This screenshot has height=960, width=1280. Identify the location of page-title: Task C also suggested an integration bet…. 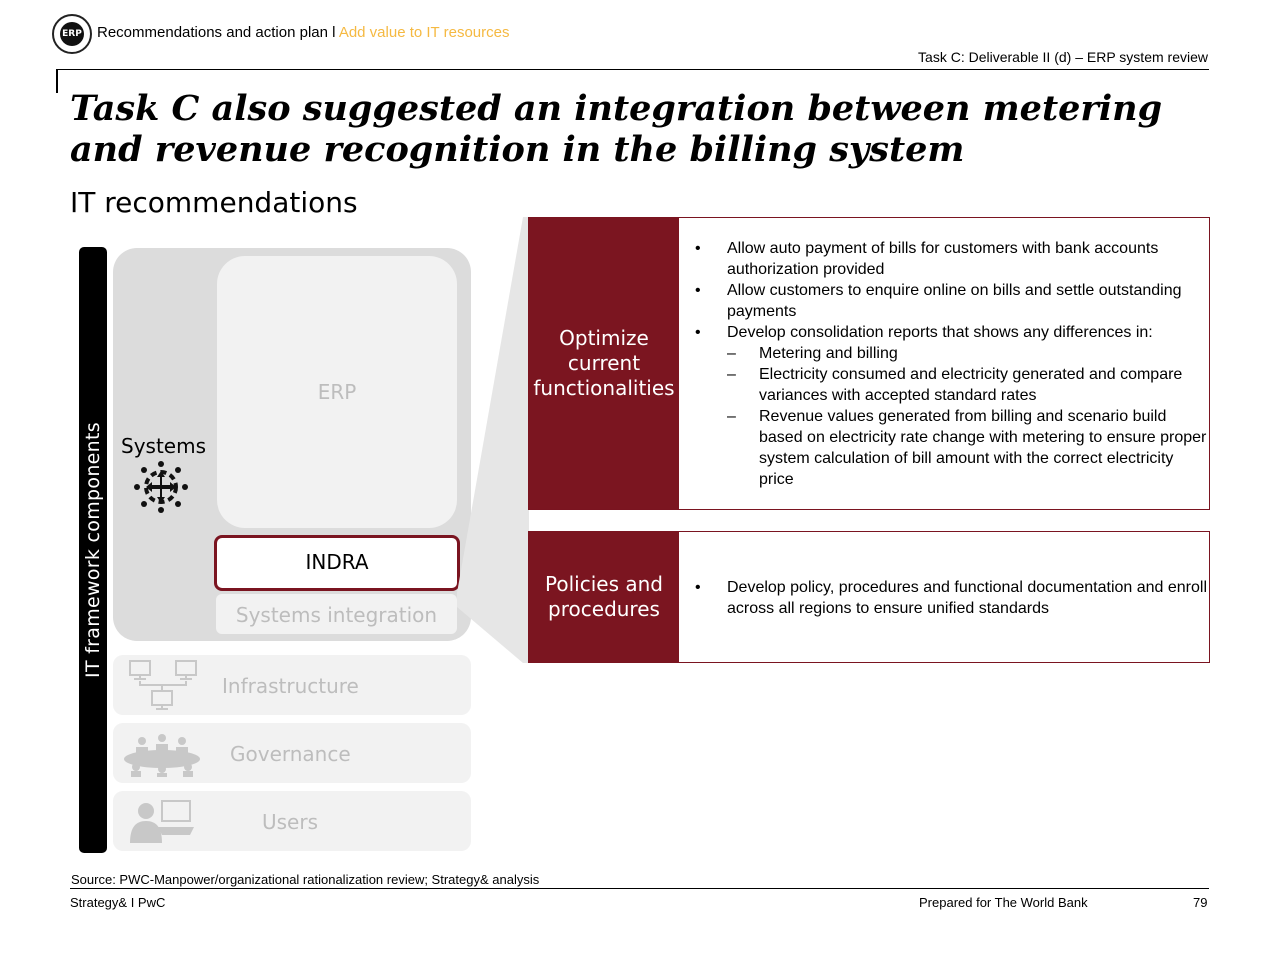
(616, 129).